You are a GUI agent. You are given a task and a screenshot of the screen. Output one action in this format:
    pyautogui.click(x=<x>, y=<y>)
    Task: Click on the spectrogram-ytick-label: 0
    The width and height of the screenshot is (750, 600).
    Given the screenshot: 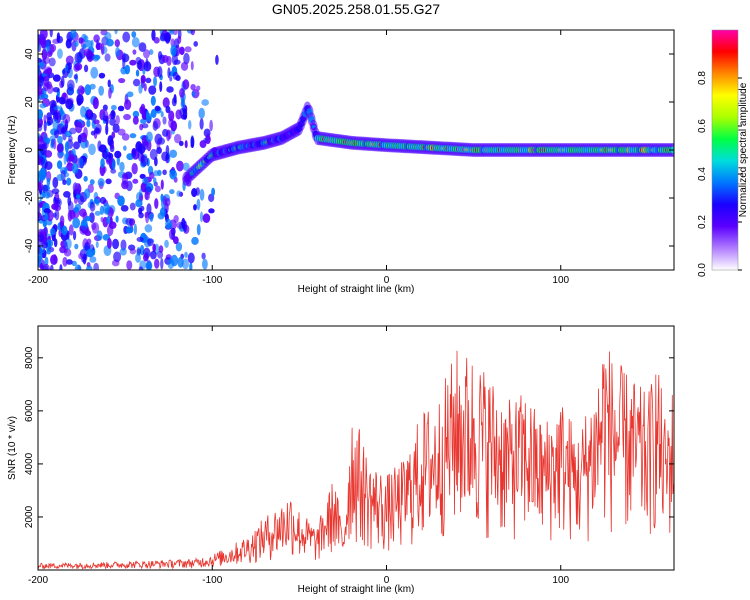 What is the action you would take?
    pyautogui.click(x=29, y=150)
    